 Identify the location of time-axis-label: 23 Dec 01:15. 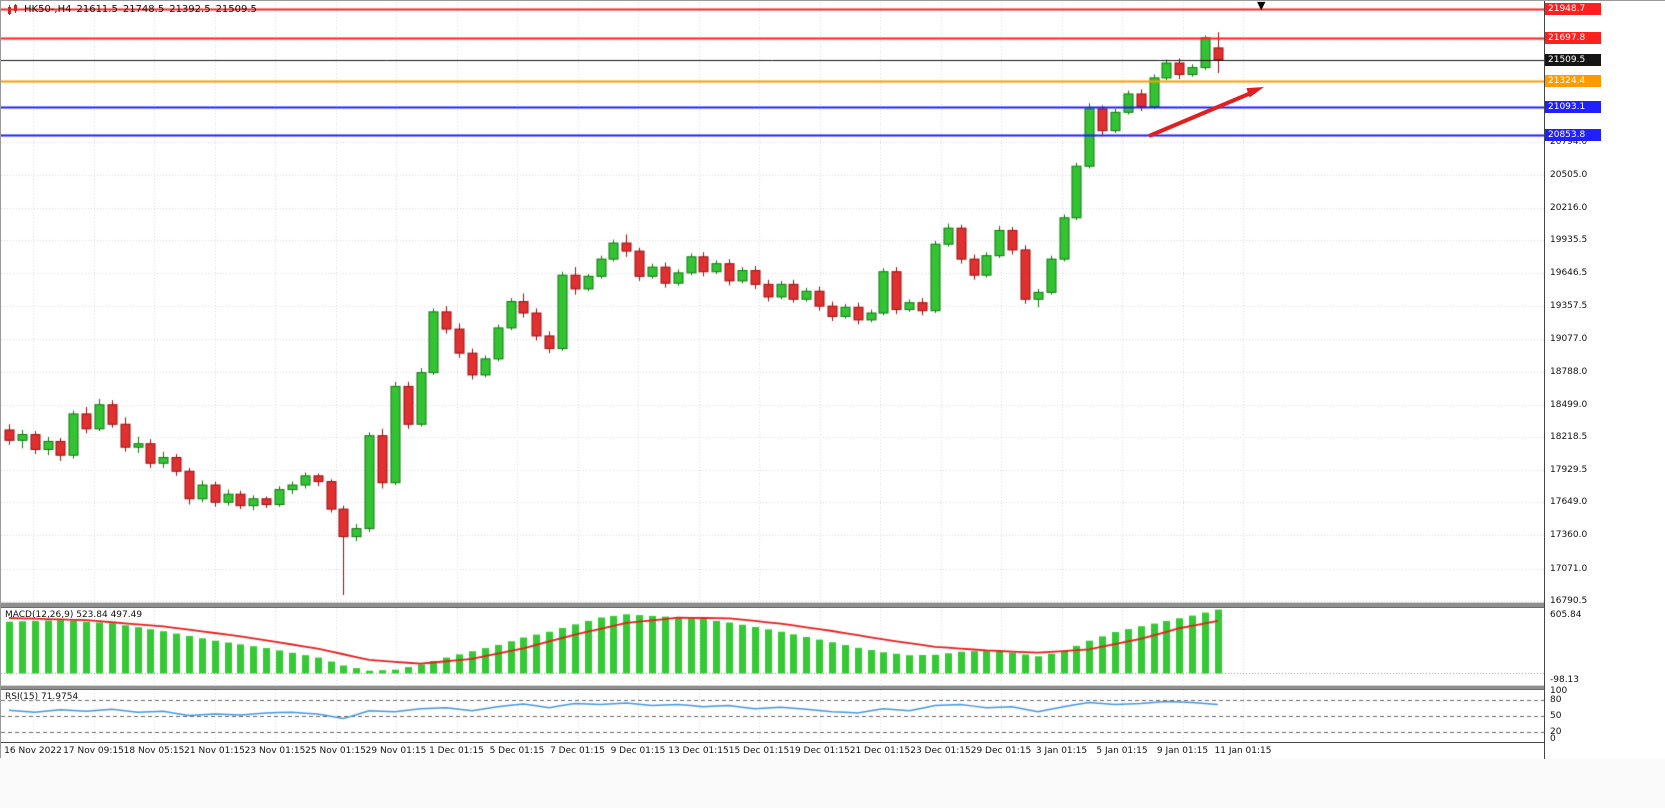
(940, 751).